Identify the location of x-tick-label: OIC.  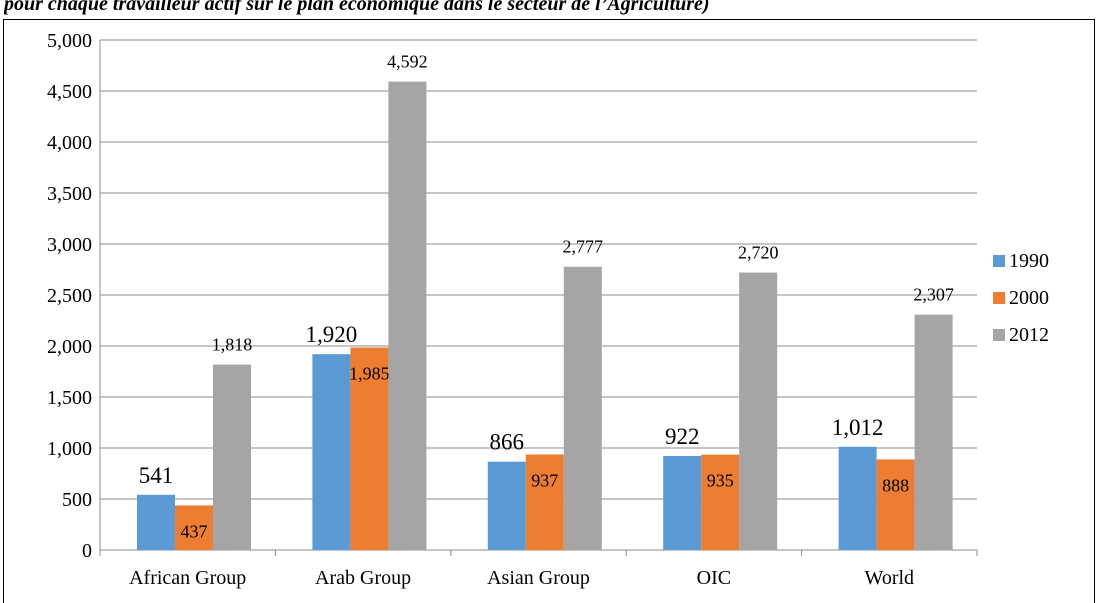
(714, 578).